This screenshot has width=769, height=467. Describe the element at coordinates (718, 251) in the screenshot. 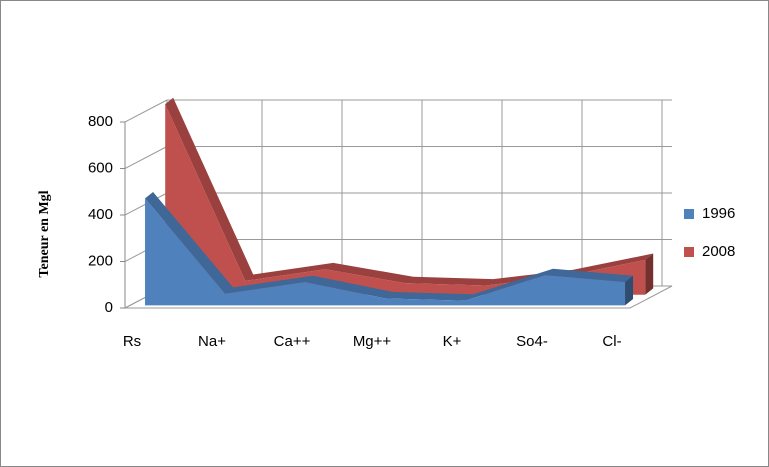

I see `legend-label: 2008` at that location.